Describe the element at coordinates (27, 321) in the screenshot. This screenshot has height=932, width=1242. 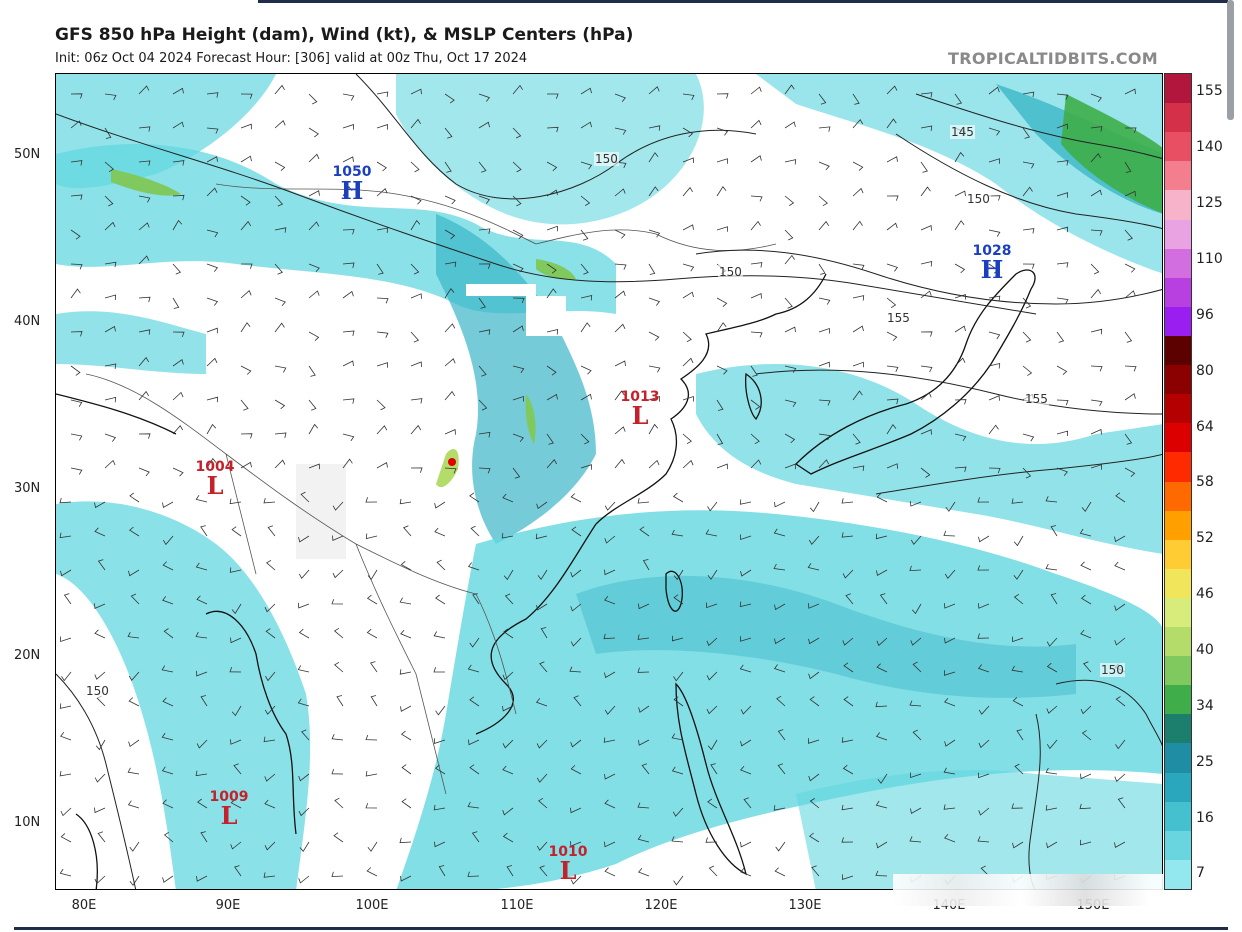
I see `lat-label-40n: 40N` at that location.